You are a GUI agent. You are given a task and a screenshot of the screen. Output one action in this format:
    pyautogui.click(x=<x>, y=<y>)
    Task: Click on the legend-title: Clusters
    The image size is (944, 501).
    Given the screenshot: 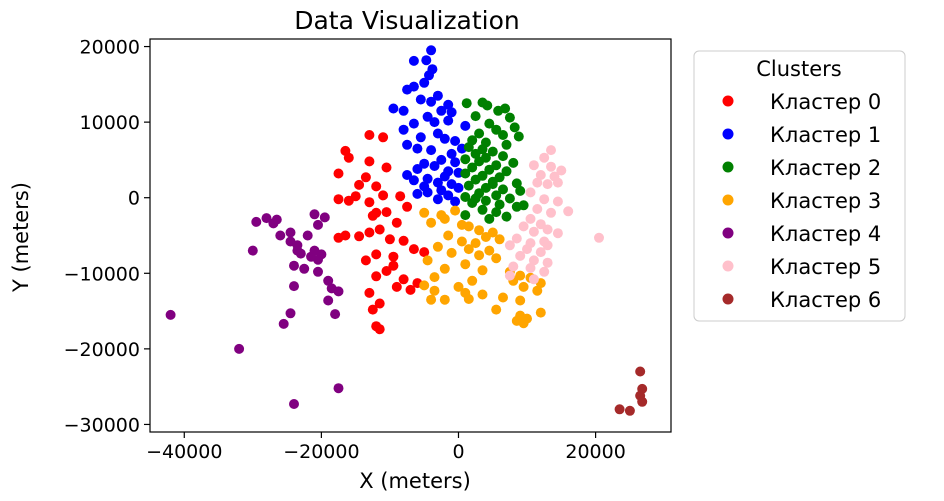 What is the action you would take?
    pyautogui.click(x=798, y=69)
    